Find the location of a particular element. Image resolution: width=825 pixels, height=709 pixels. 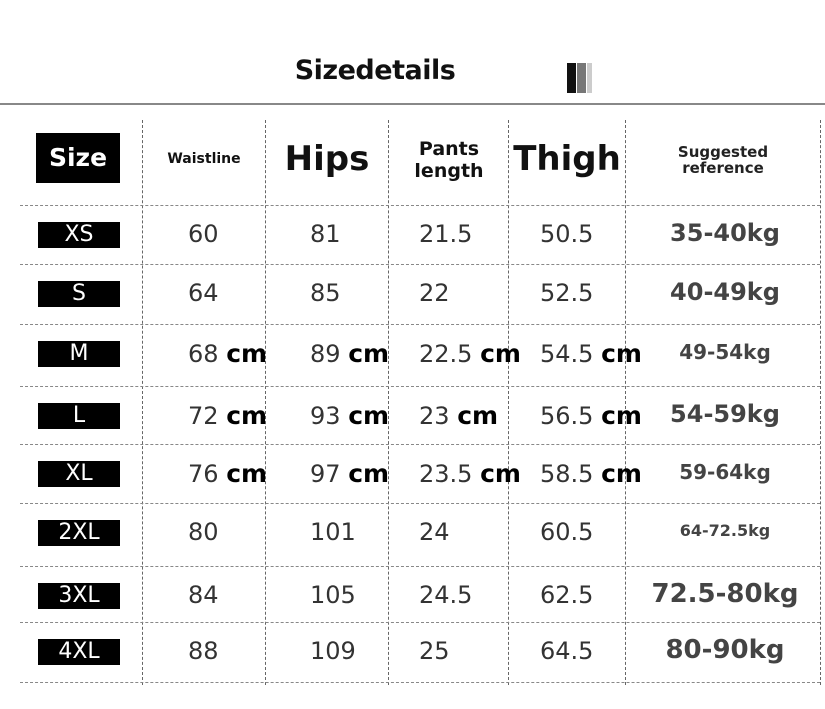

weight-reference: 64-72.5kg is located at coordinates (725, 530).